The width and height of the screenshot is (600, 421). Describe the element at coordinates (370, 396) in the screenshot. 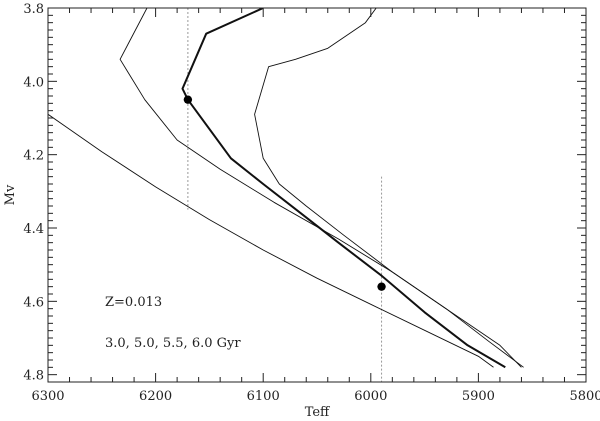

I see `x-tick-label: 6000` at that location.